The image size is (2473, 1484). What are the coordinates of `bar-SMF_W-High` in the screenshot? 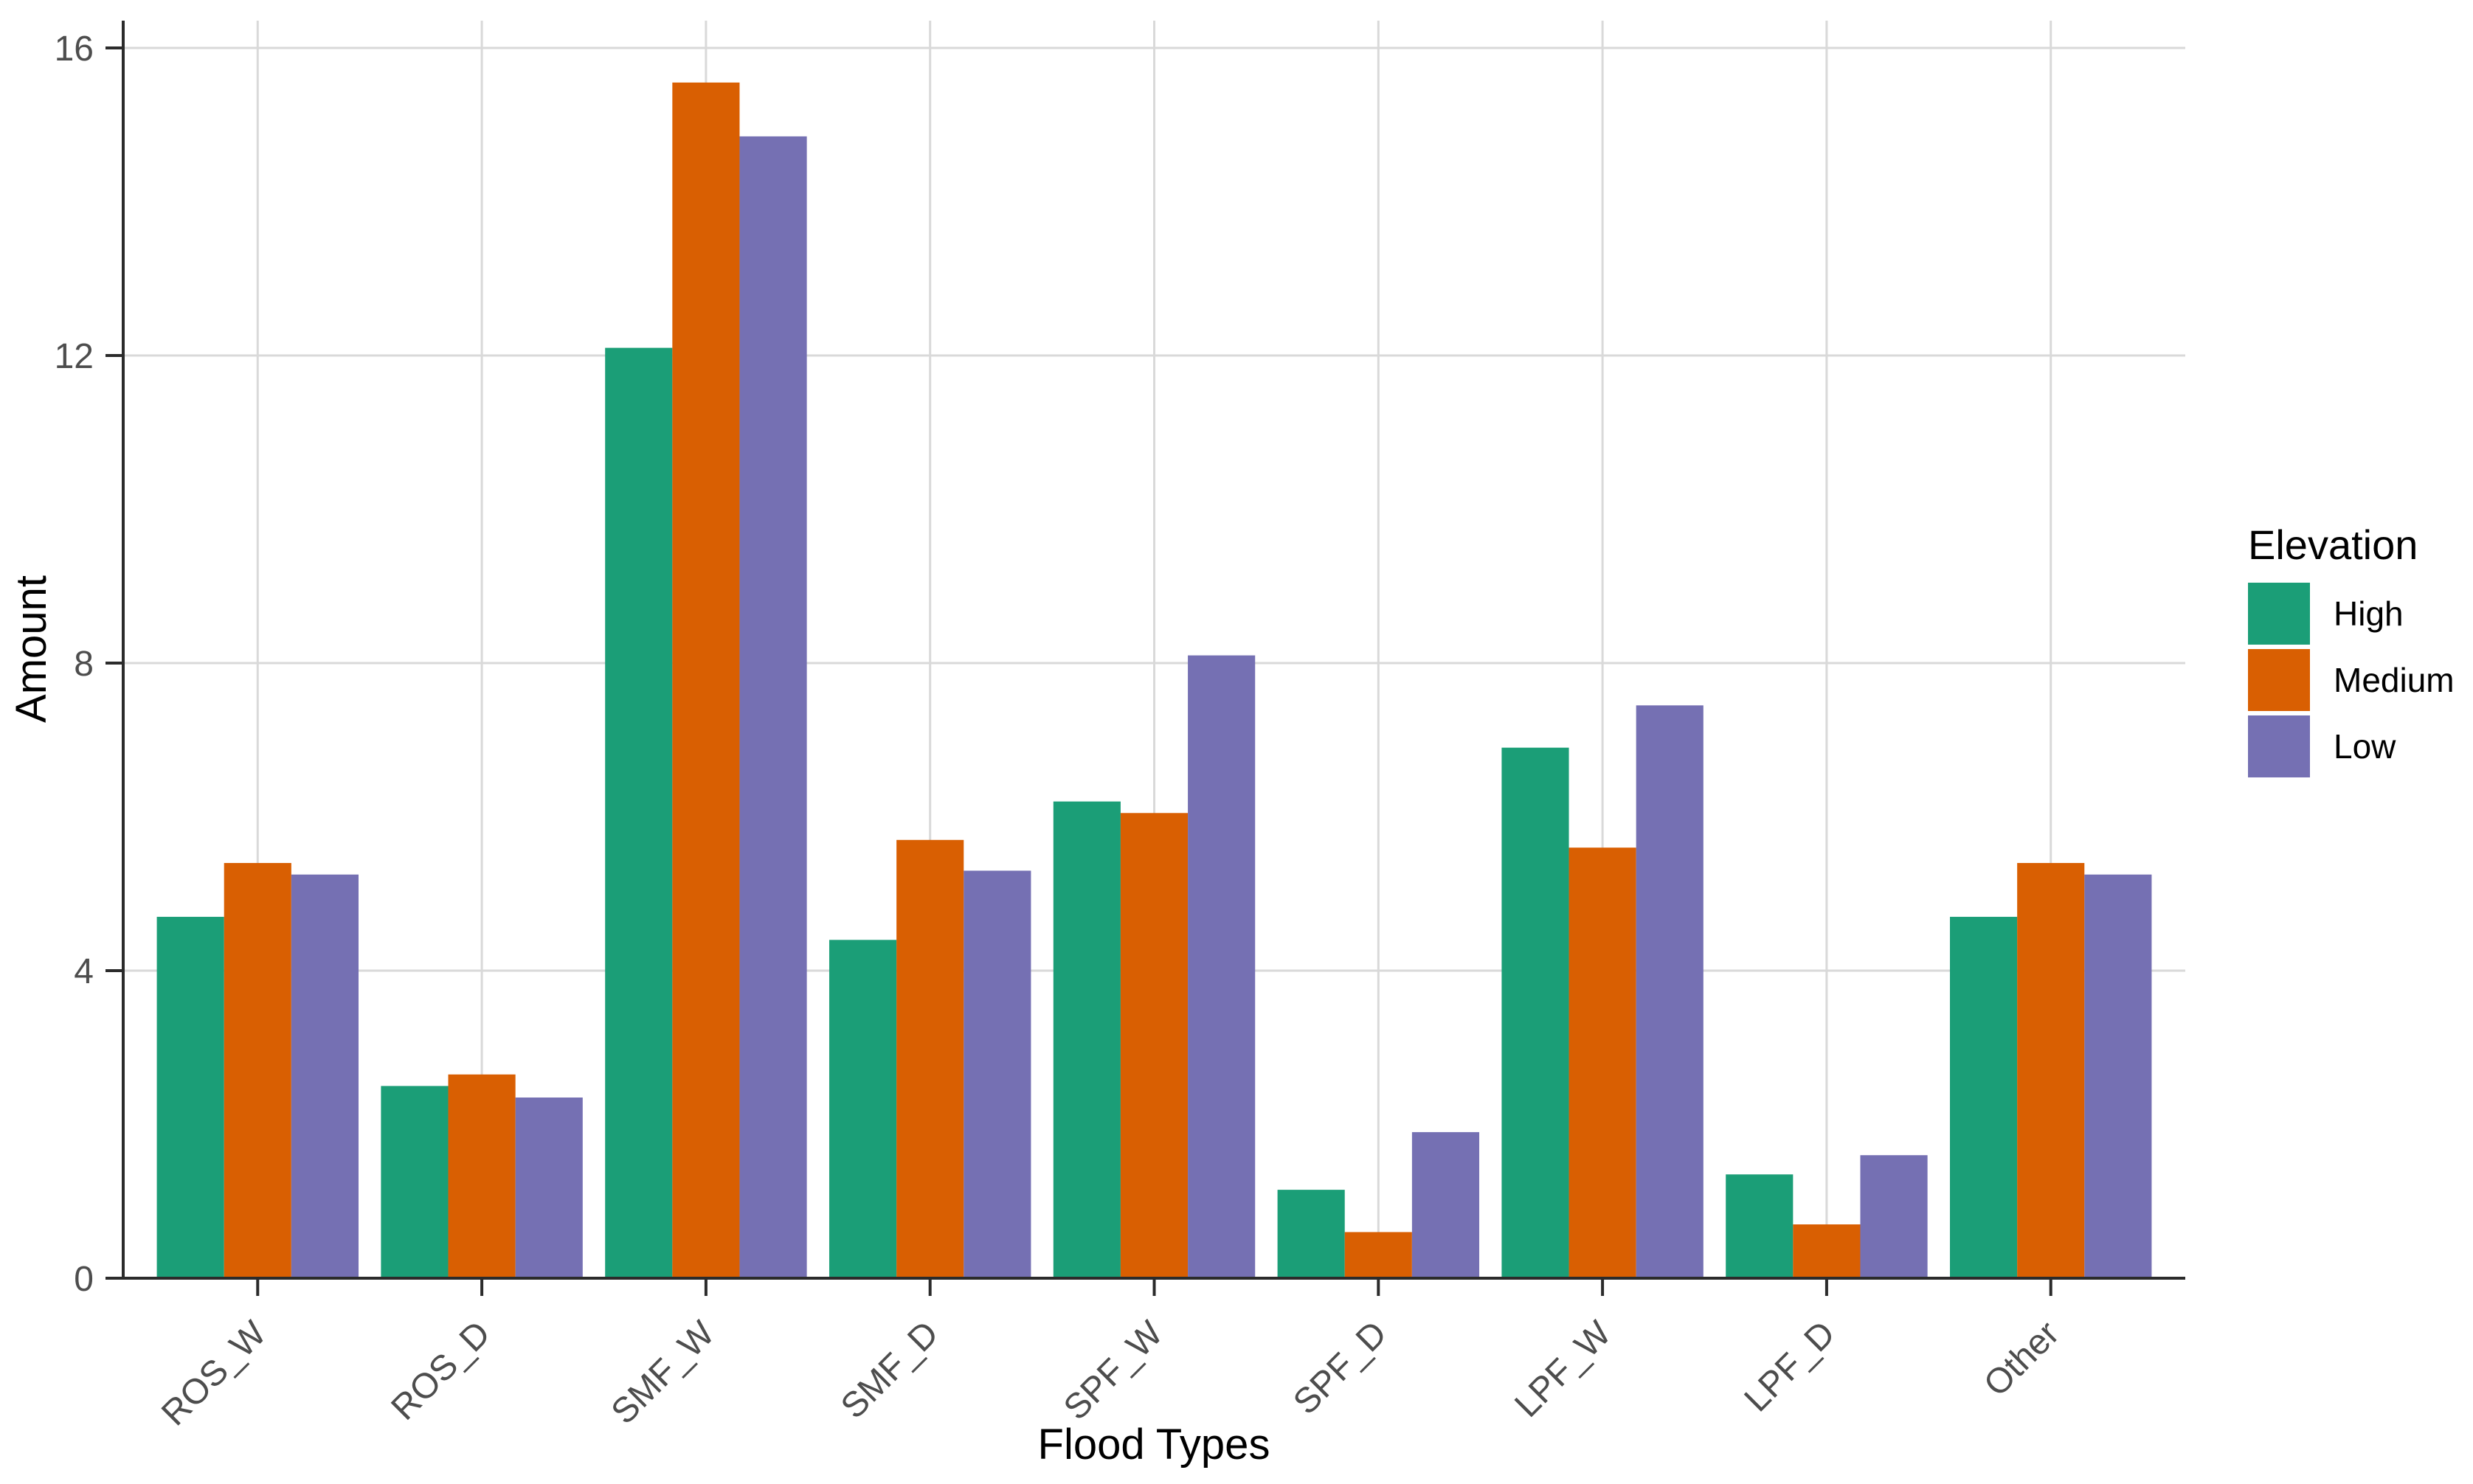 It's located at (639, 813).